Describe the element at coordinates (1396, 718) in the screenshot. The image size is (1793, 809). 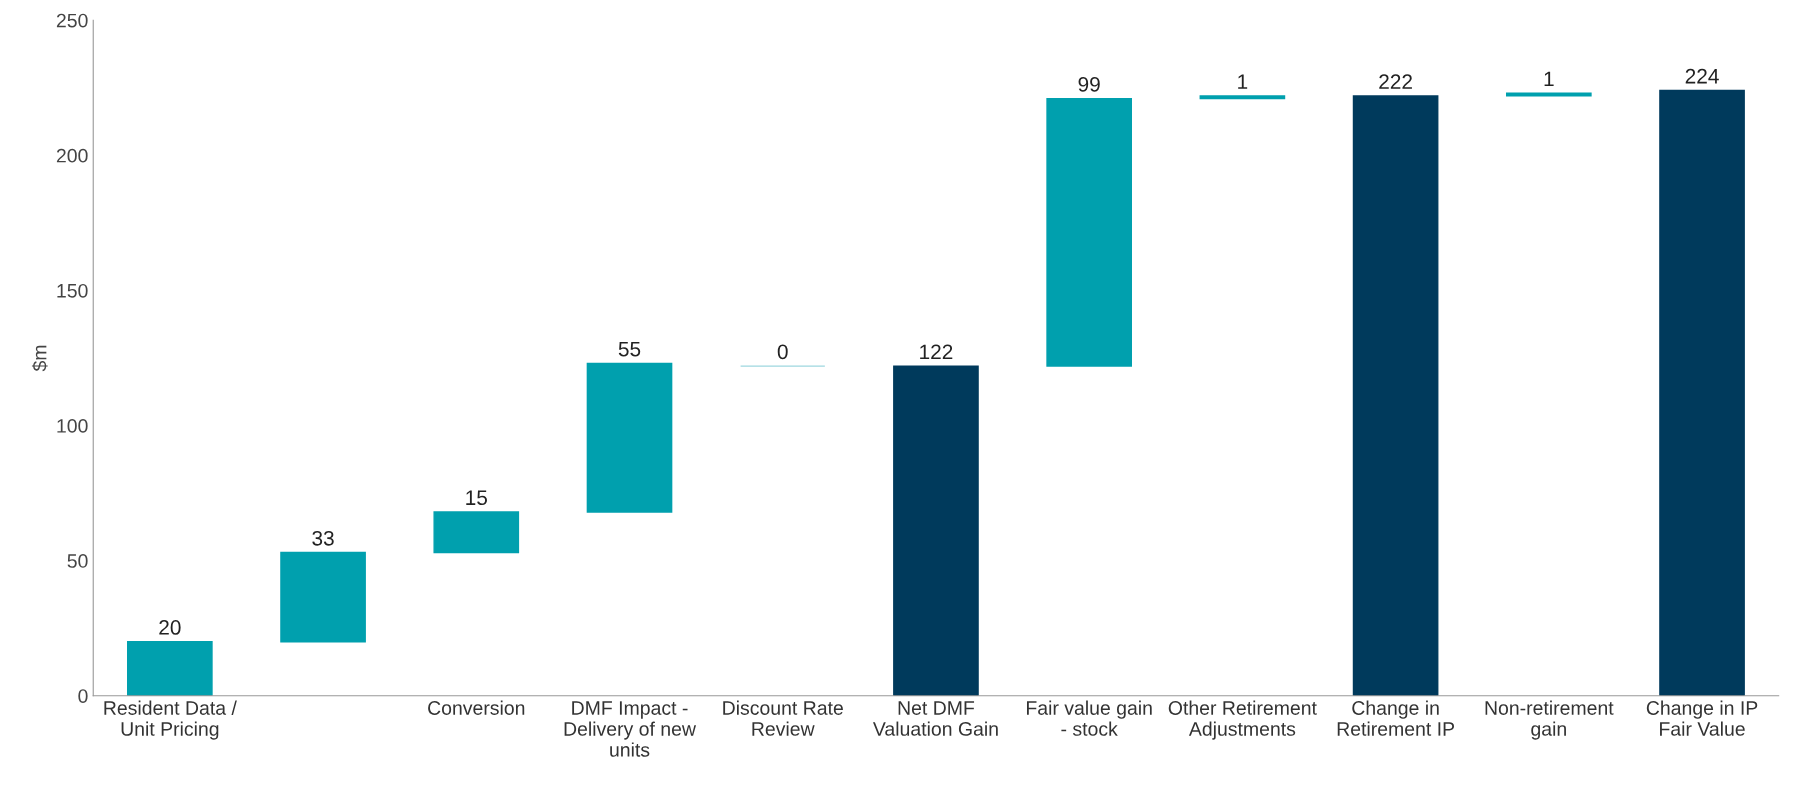
I see `x-tick-label: Change in Retirement IP` at that location.